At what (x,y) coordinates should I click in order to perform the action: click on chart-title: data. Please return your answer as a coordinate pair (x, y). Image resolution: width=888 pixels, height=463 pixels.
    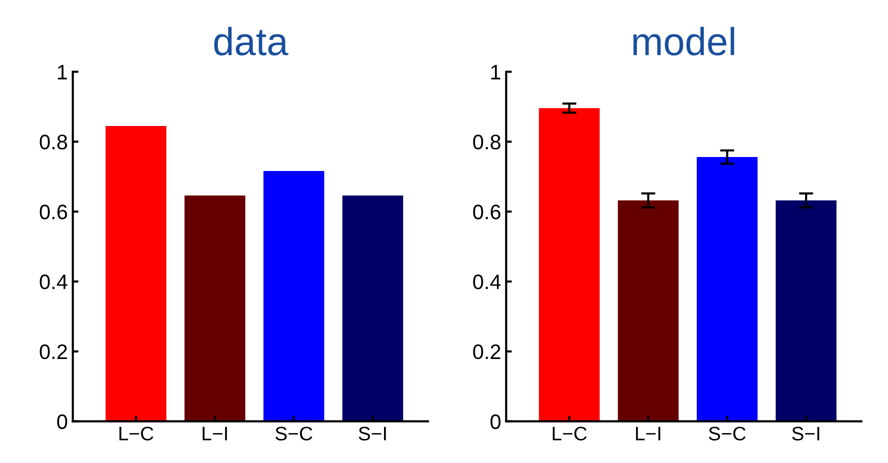
    Looking at the image, I should click on (251, 41).